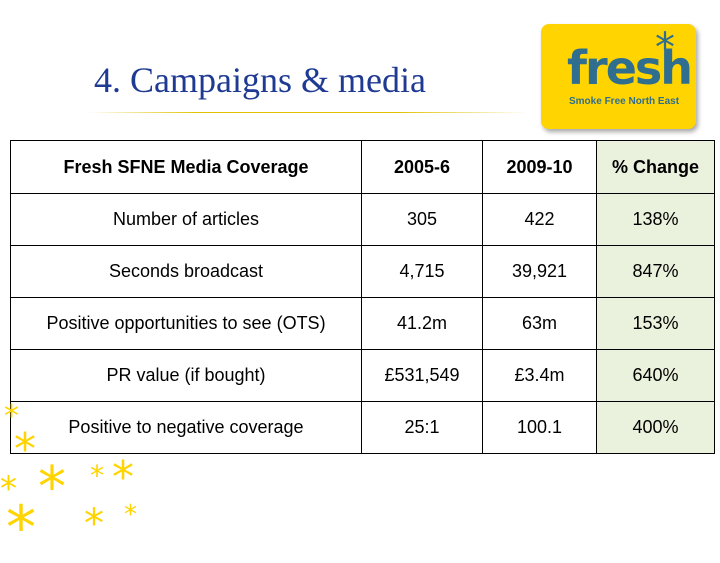 This screenshot has width=720, height=563. What do you see at coordinates (186, 219) in the screenshot?
I see `row-metric: Number of articles` at bounding box center [186, 219].